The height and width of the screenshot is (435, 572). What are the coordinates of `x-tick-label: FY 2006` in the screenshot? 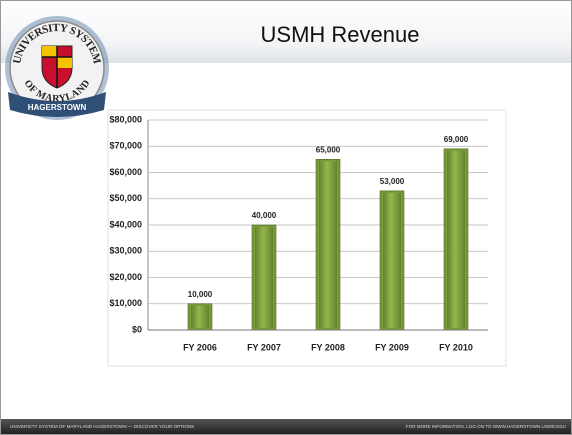 It's located at (200, 347).